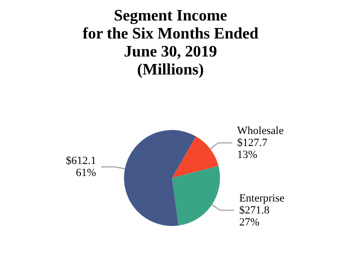 The width and height of the screenshot is (341, 266). Describe the element at coordinates (262, 198) in the screenshot. I see `slice-label: Enterprise` at that location.